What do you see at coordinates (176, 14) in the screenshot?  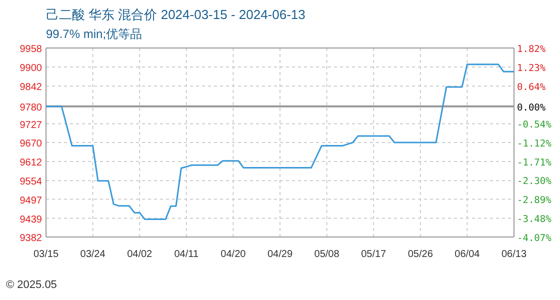 I see `chart-title: 己二酸 华东 混合价 2024-03-15 - 2024-06-13` at bounding box center [176, 14].